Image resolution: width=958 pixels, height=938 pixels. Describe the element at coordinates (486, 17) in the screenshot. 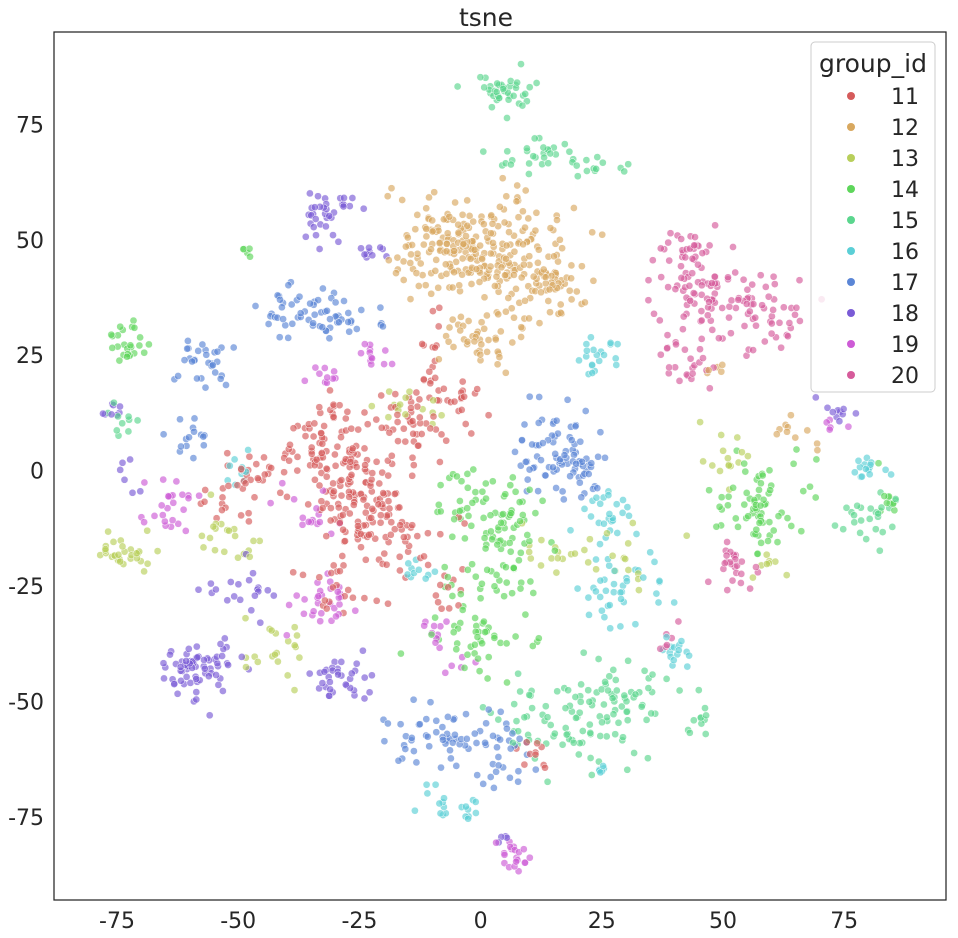

I see `chart-title: tsne` at that location.